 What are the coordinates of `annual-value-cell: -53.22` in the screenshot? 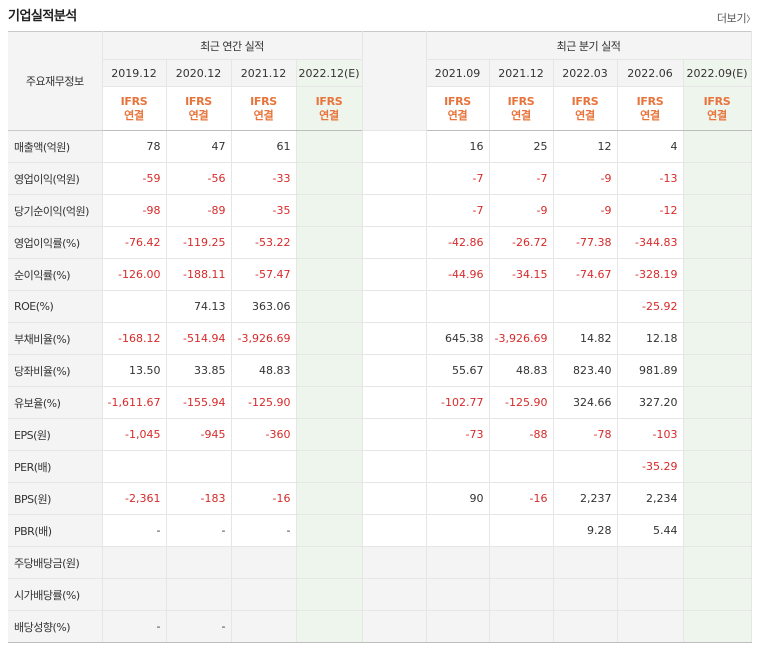 It's located at (264, 242).